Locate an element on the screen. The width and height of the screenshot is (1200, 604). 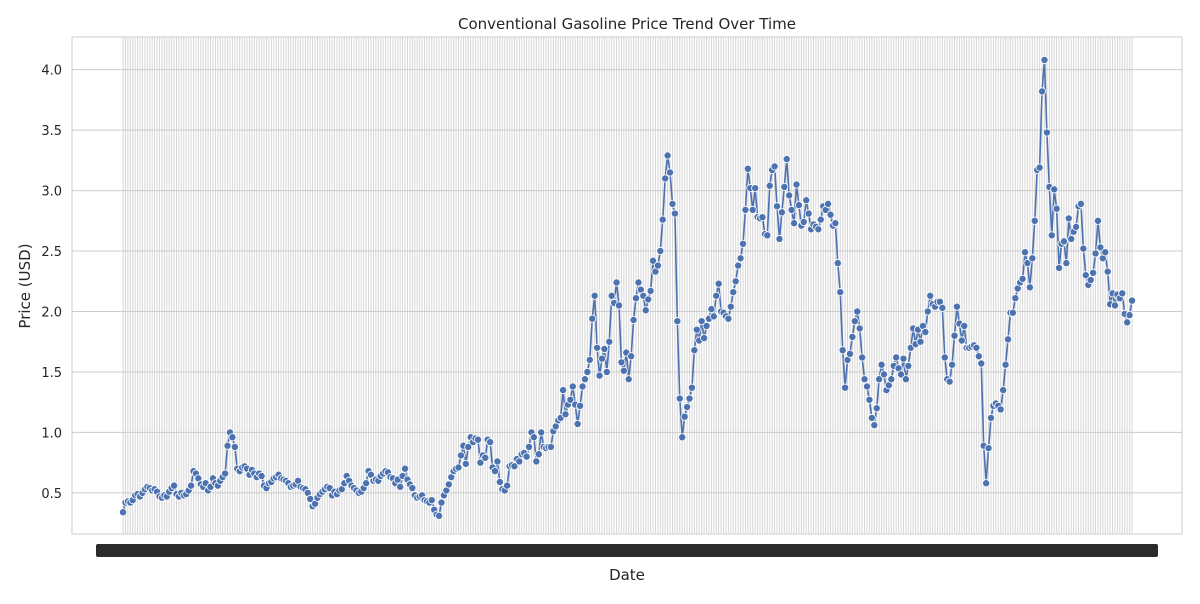
x-tick-label-band is located at coordinates (627, 550).